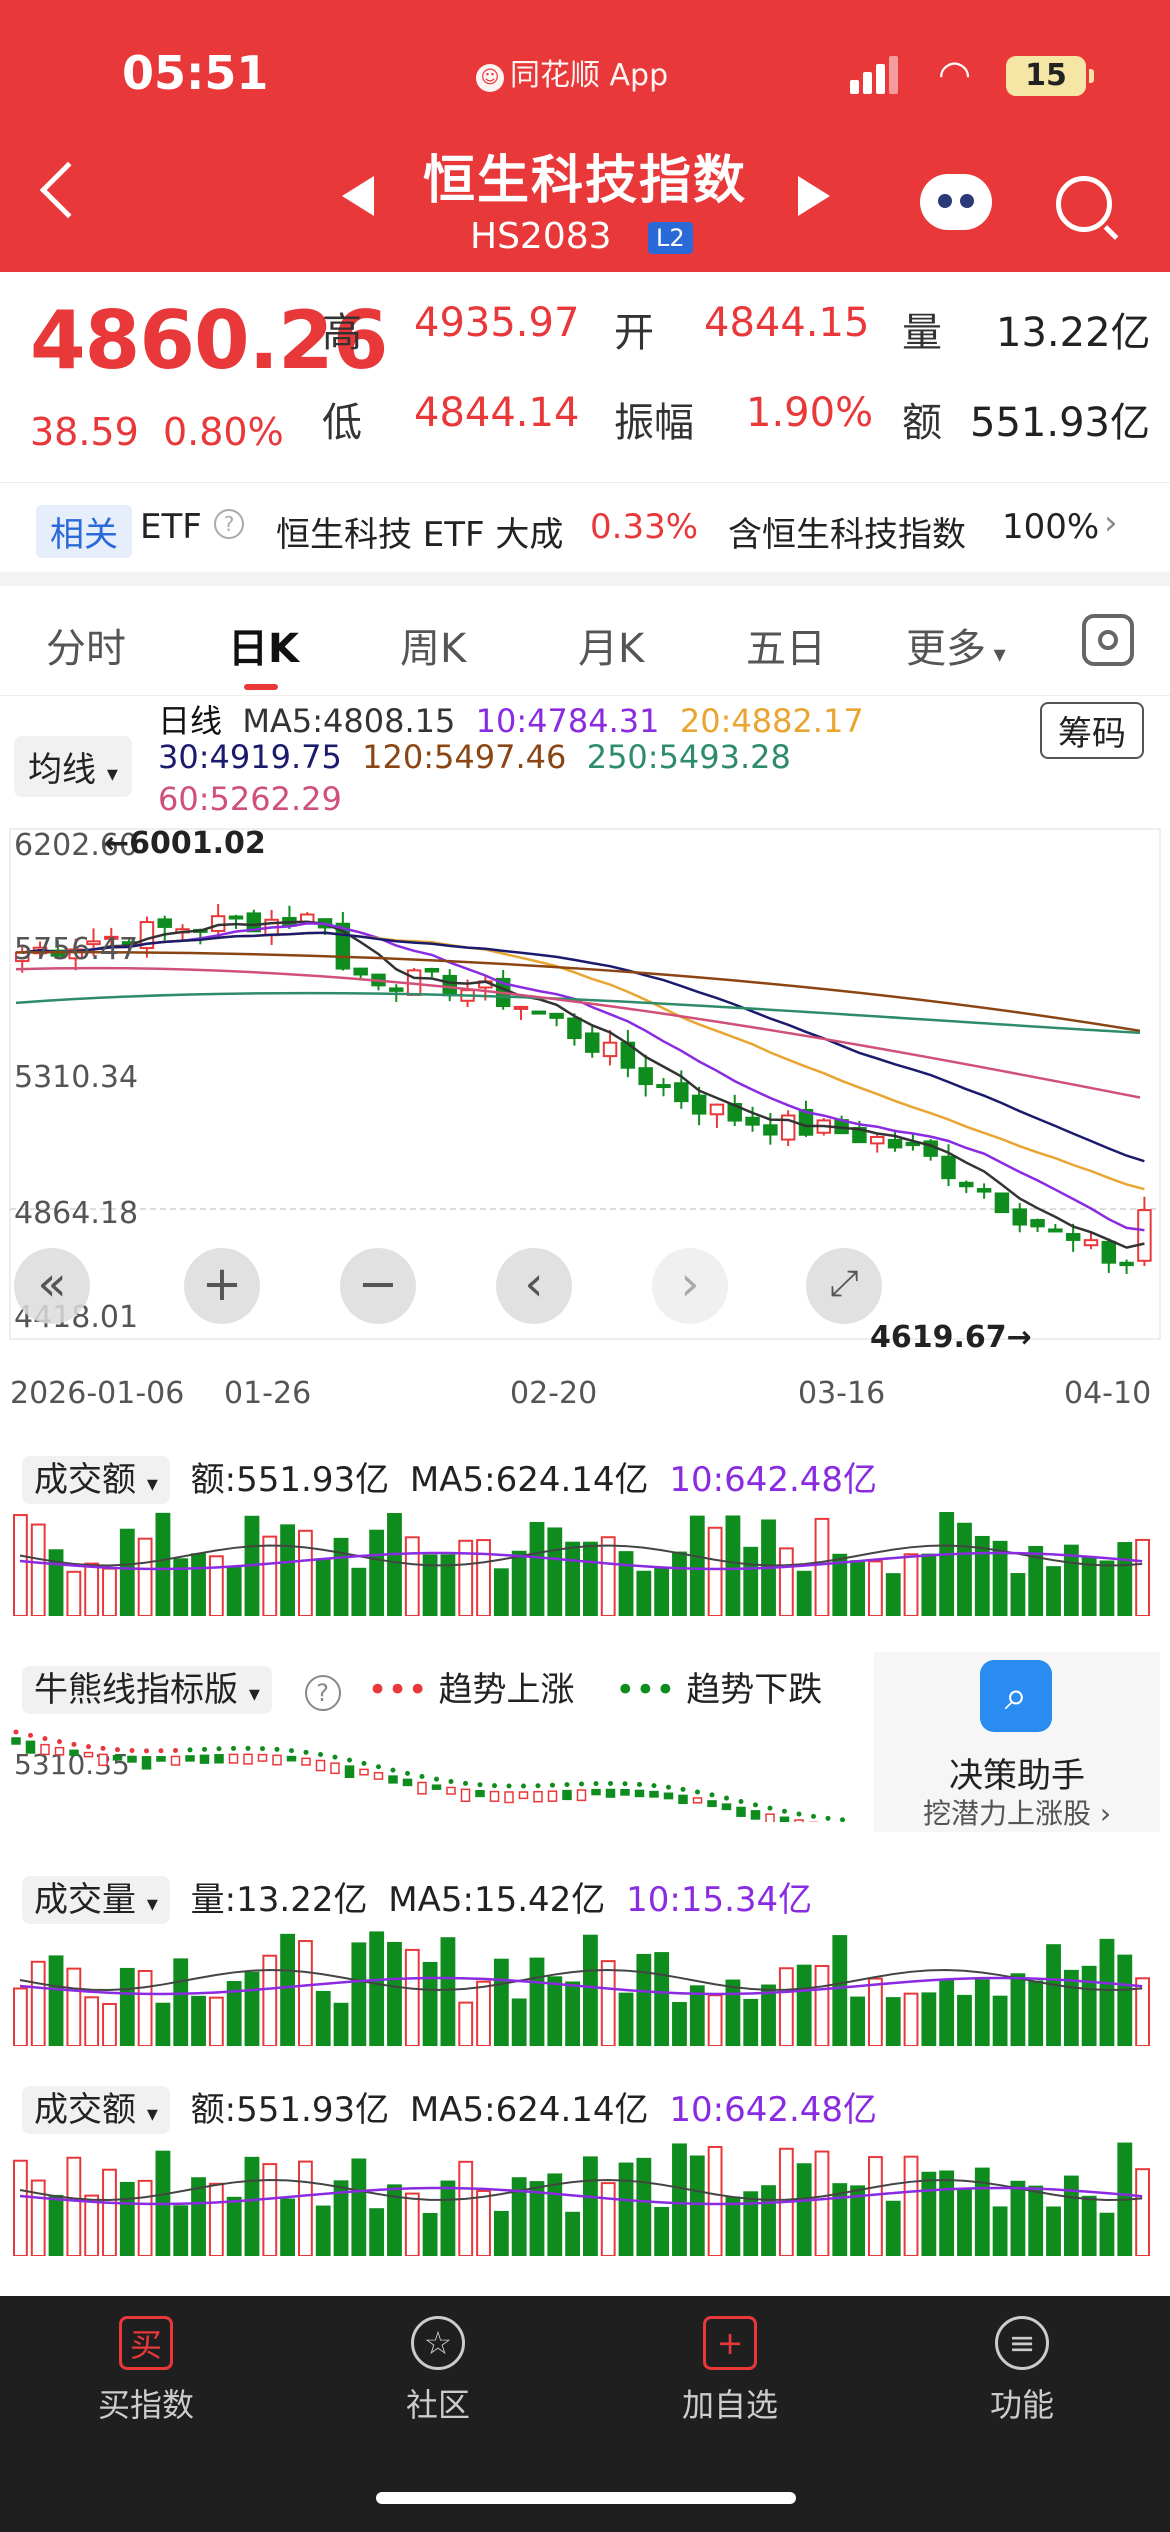 This screenshot has width=1170, height=2532. I want to click on app-header: 05:51 ☺ 同花顺 App ◠ 15 恒生科技指数 HS2083 L2, so click(585, 136).